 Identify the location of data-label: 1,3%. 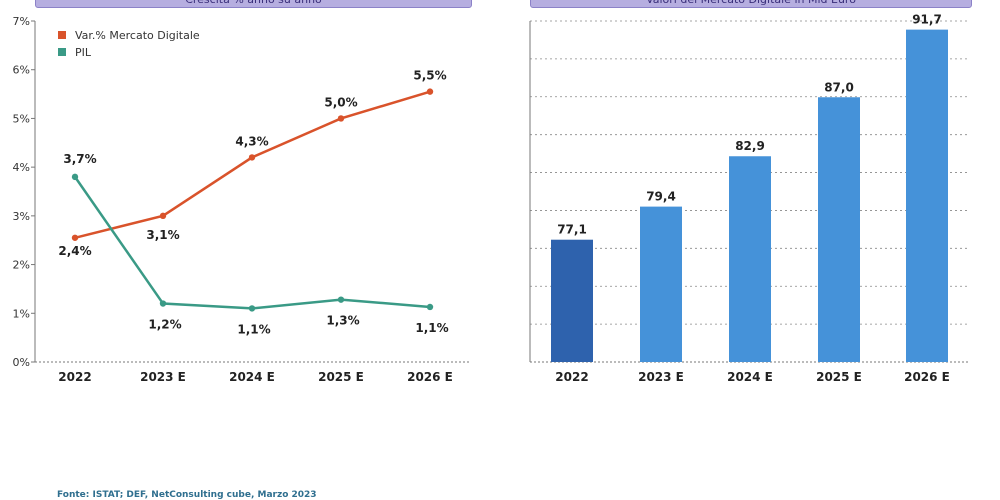
(342, 321).